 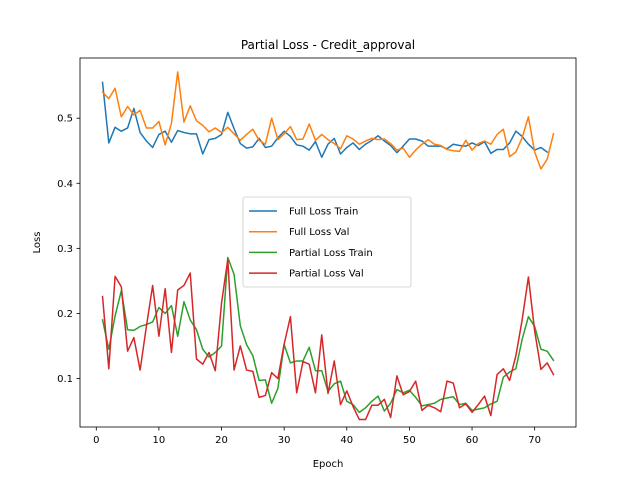 What do you see at coordinates (328, 464) in the screenshot?
I see `x-axis-label: Epoch` at bounding box center [328, 464].